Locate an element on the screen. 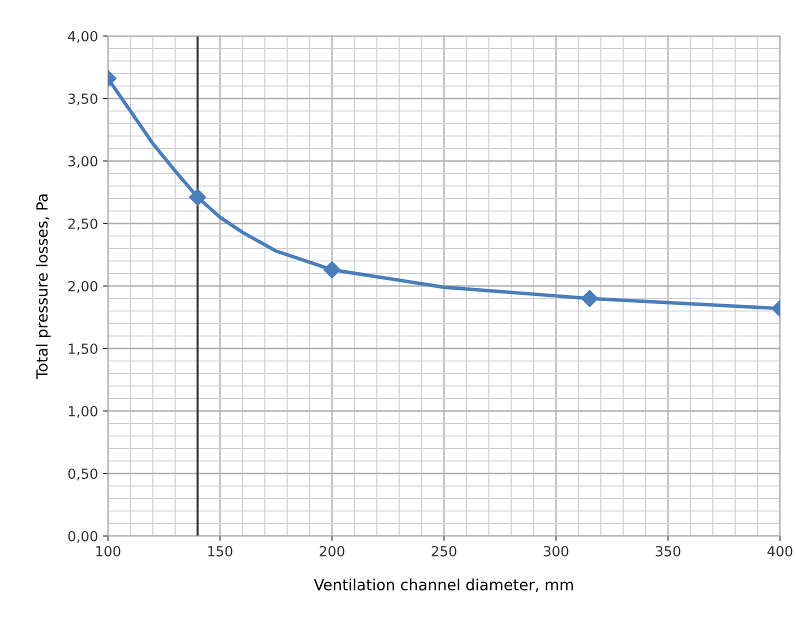  y-tick-label: 2,00 is located at coordinates (83, 286).